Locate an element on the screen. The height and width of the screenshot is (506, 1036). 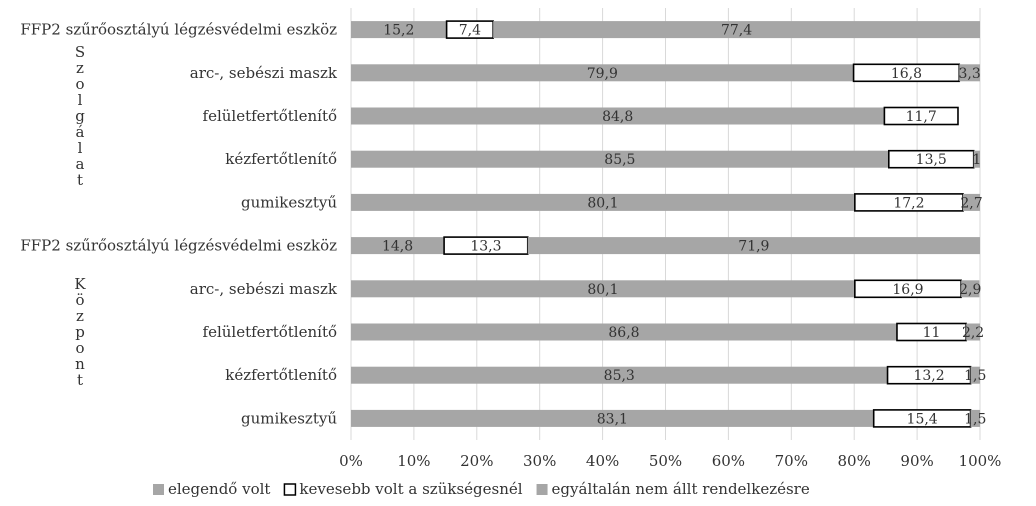
data-label: 79,9 is located at coordinates (602, 74).